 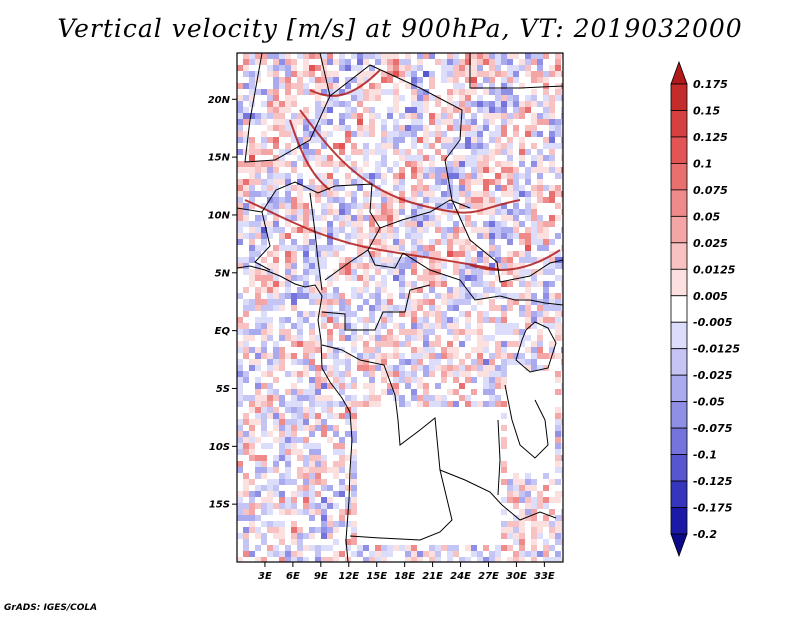 I want to click on colorbar-label: 0.05, so click(x=706, y=216).